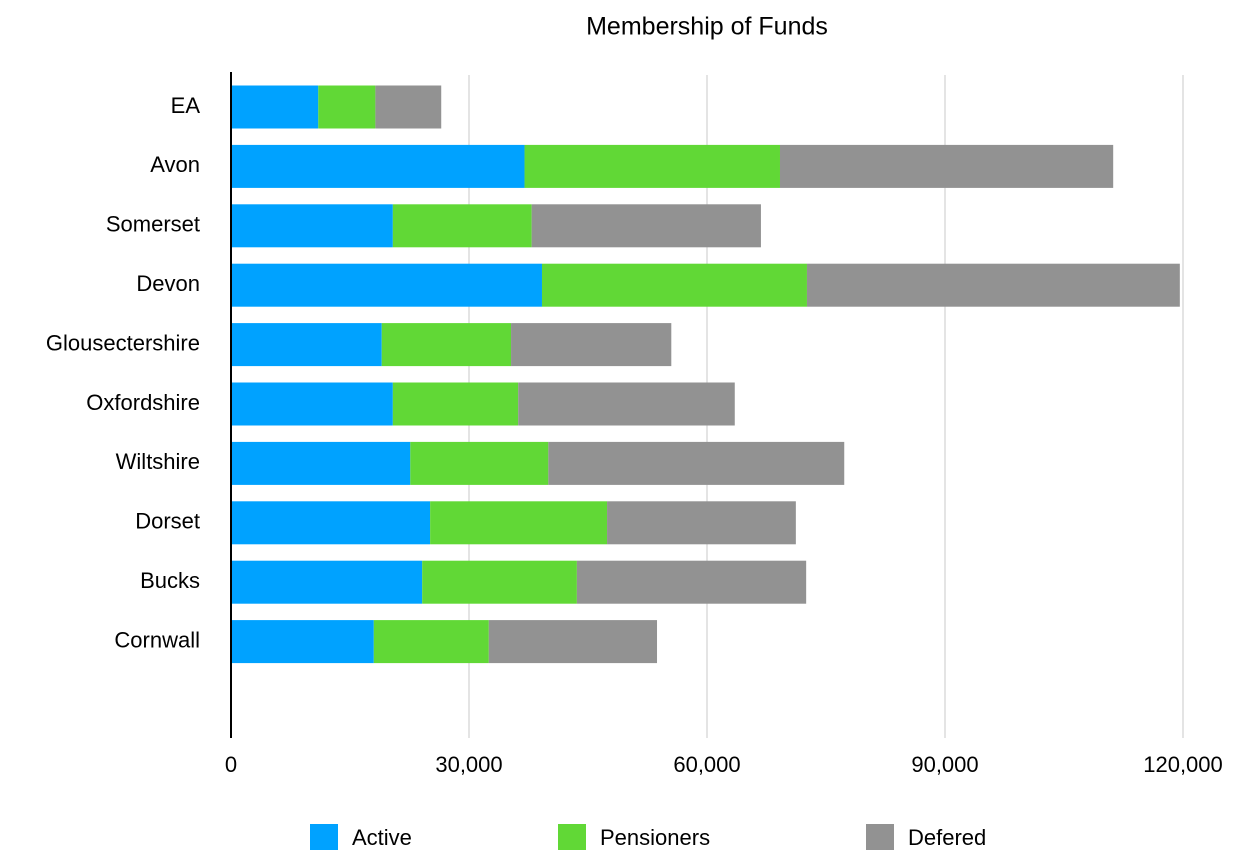  I want to click on chart-title: Membership of Funds, so click(707, 27).